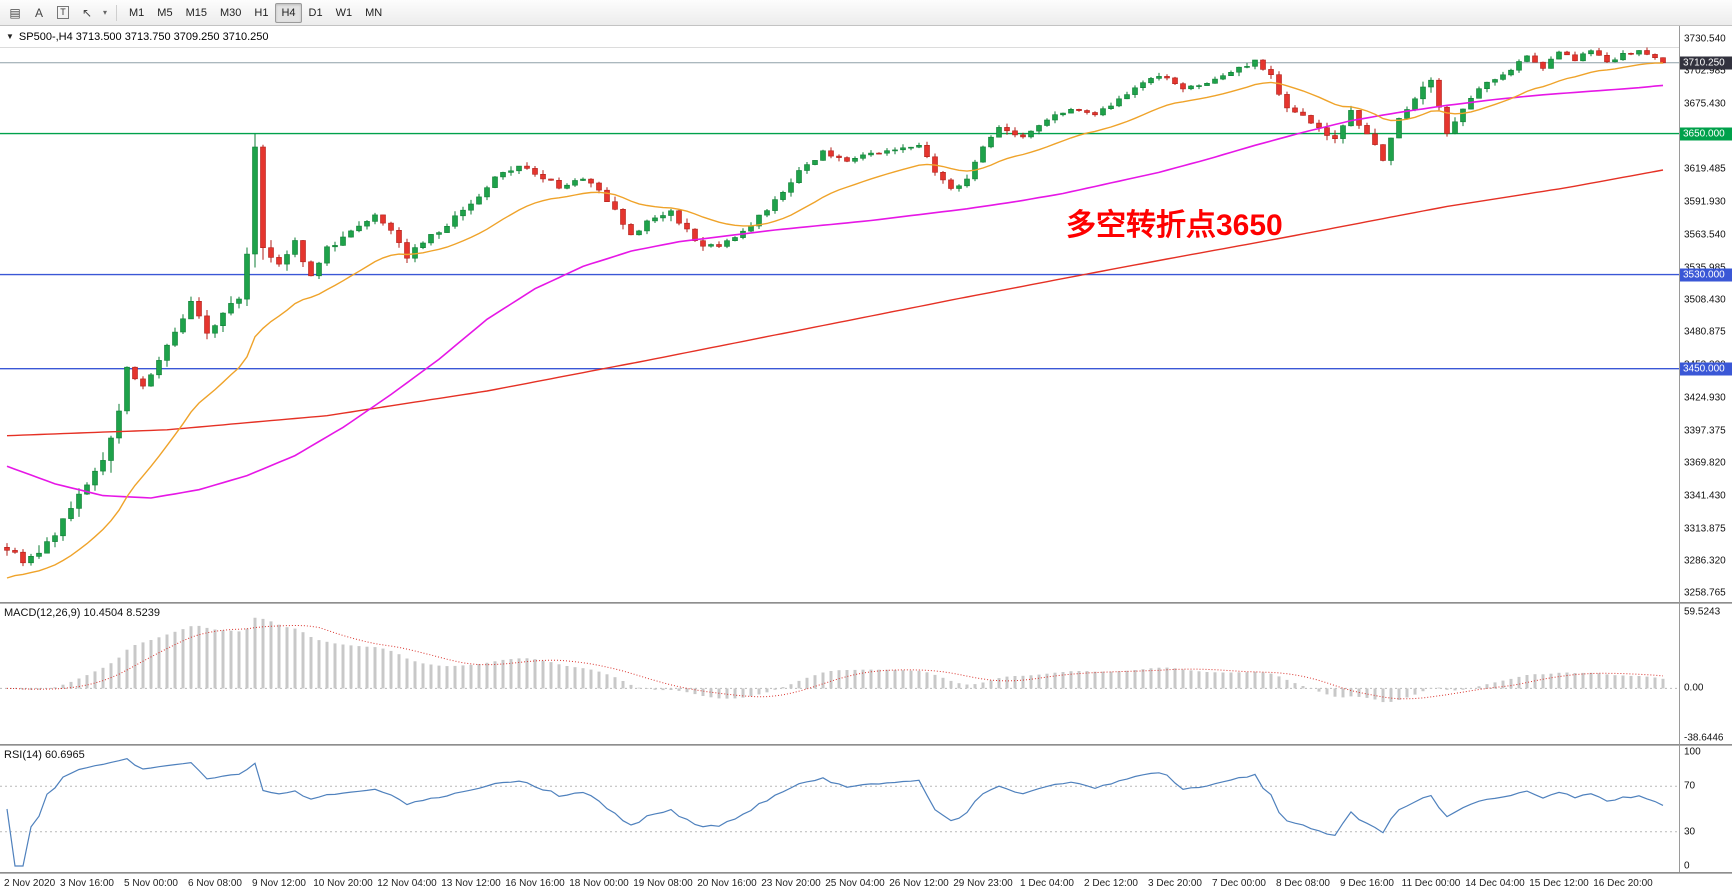 This screenshot has height=895, width=1732. I want to click on time-axis-label: 26 Nov 12:00, so click(919, 883).